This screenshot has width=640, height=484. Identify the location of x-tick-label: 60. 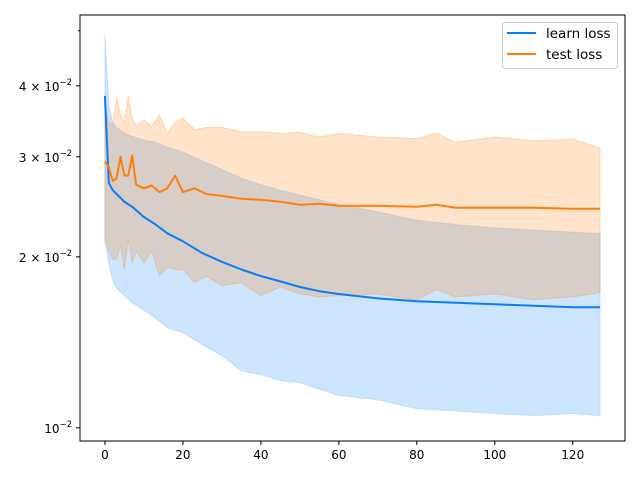
(338, 455).